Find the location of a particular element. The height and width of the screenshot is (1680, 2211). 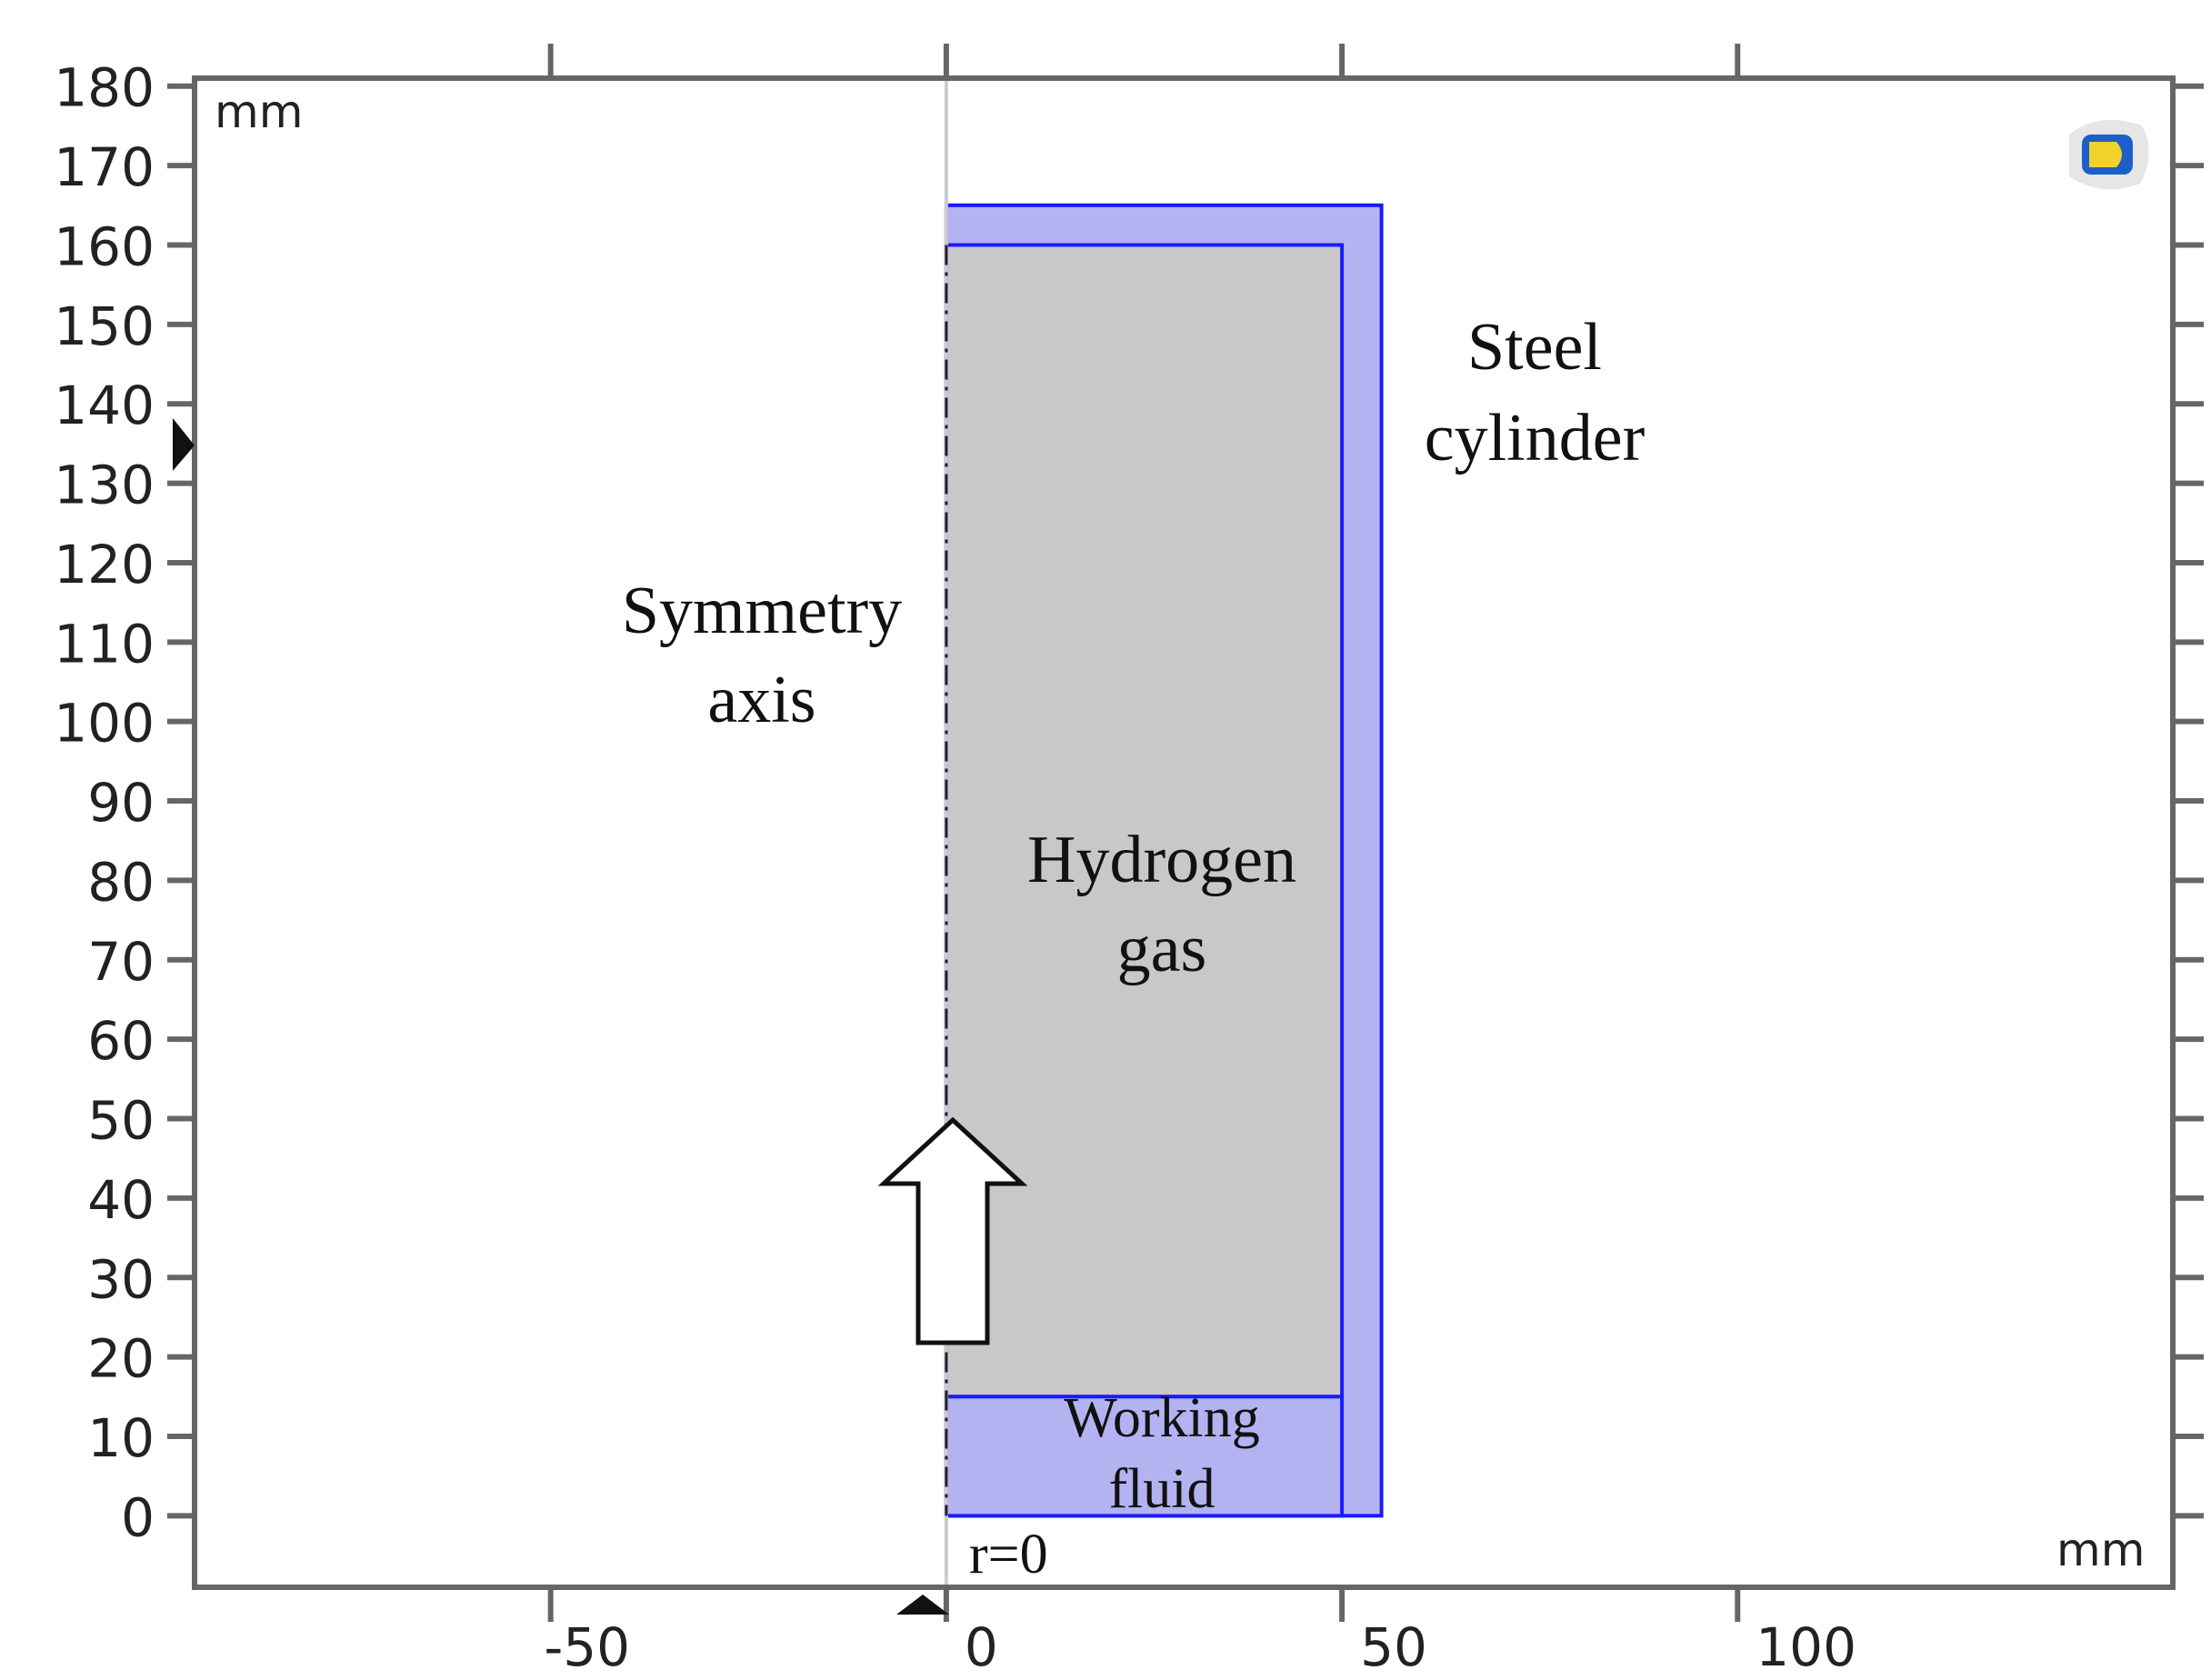

y-tick-label: 40 is located at coordinates (121, 1200).